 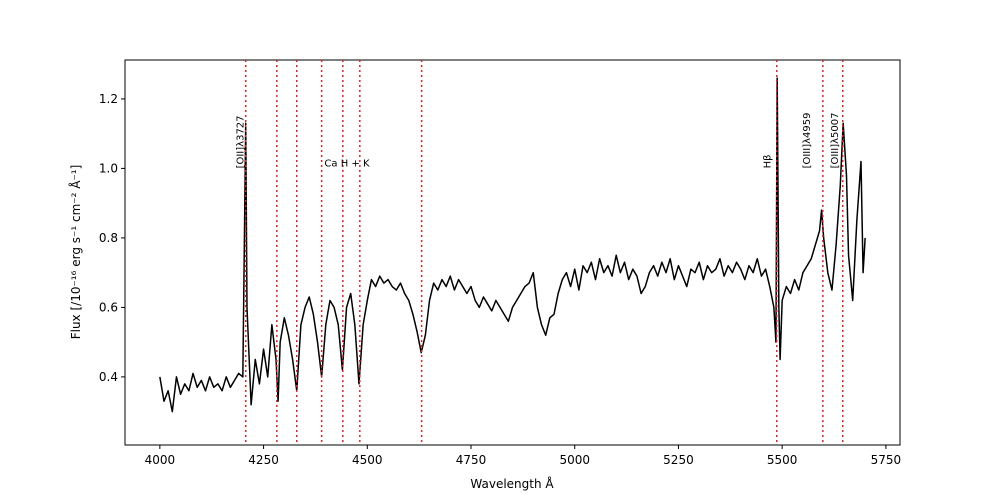 What do you see at coordinates (75, 252) in the screenshot?
I see `y-axis-label: Flux [/10⁻¹⁶ erg s⁻¹ cm⁻² Å⁻¹]` at bounding box center [75, 252].